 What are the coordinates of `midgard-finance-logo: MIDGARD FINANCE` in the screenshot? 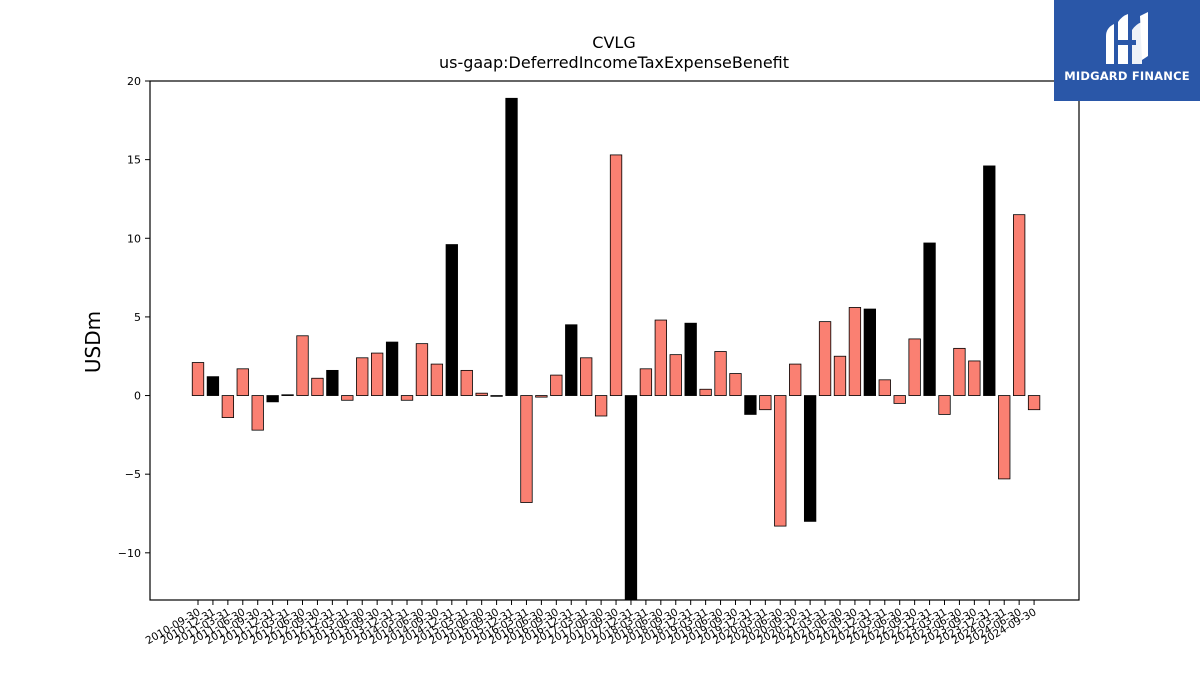 It's located at (1127, 50).